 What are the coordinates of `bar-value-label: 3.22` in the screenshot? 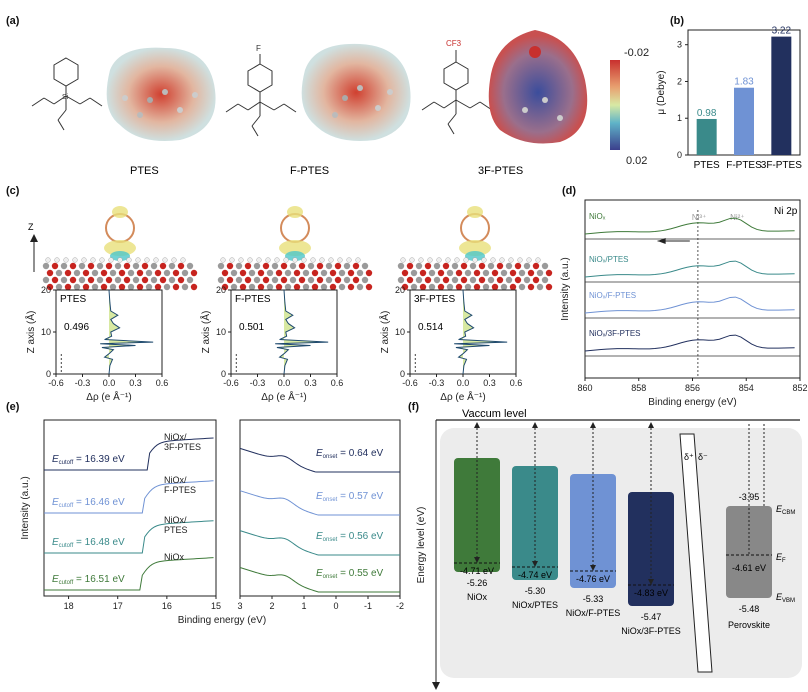 It's located at (782, 31).